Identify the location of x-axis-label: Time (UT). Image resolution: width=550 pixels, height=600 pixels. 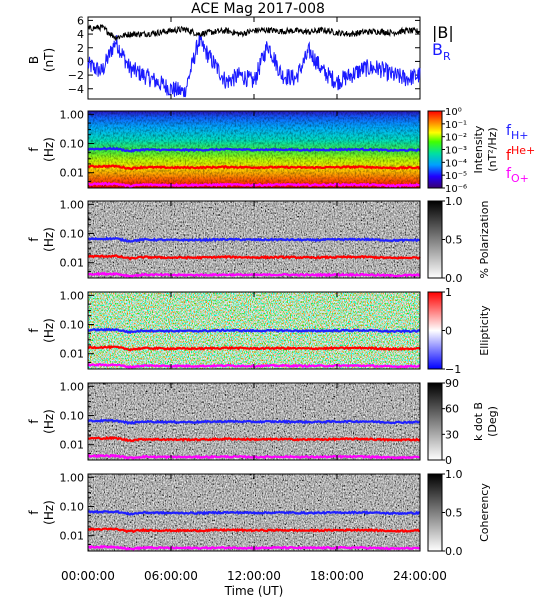
(254, 591).